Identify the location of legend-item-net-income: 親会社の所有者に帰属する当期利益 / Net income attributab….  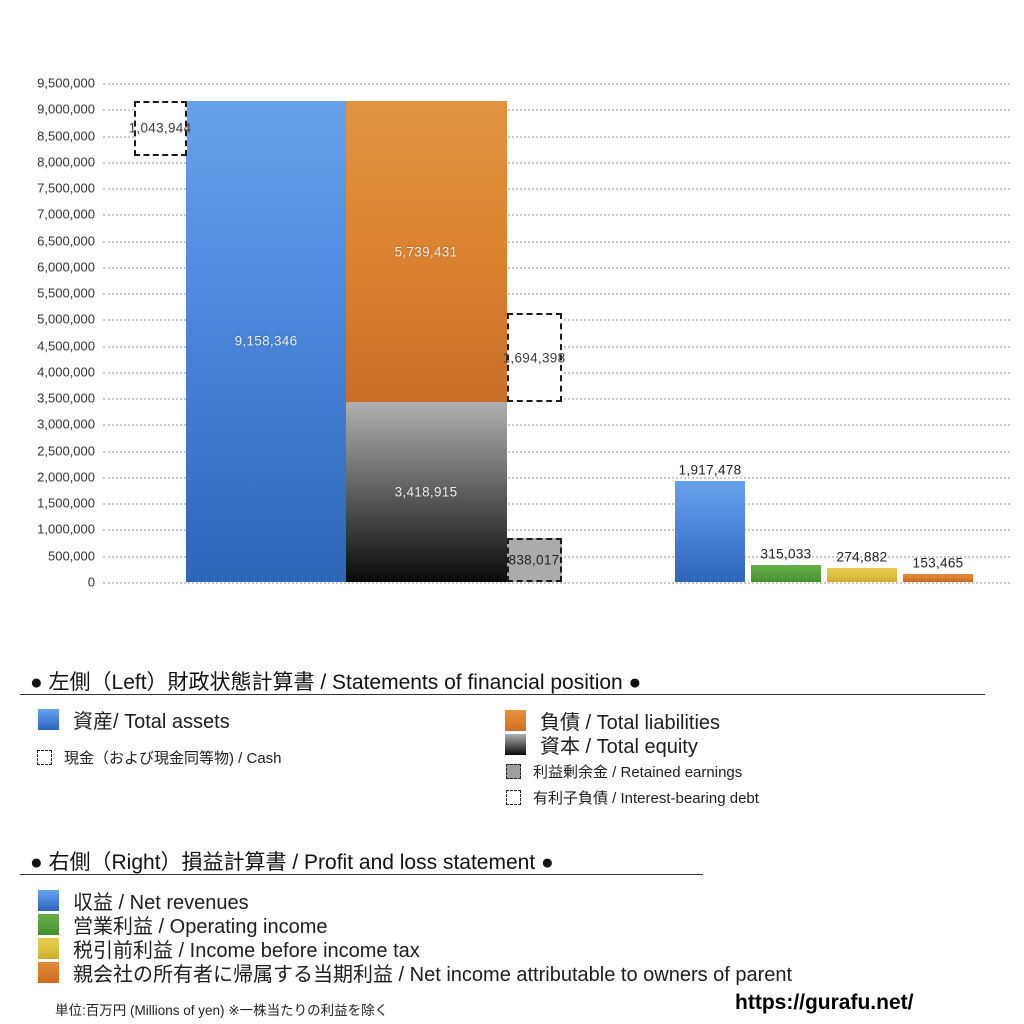
(415, 972).